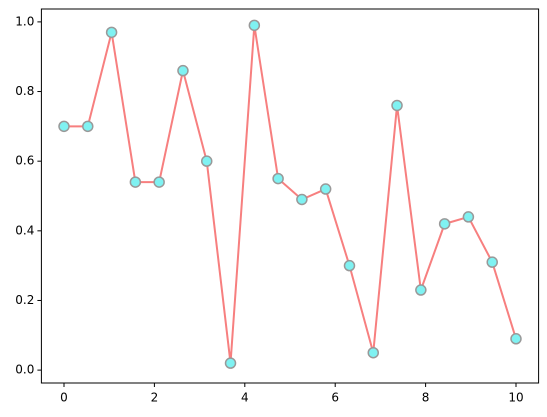  Describe the element at coordinates (24, 161) in the screenshot. I see `y-tick-label: 0.6` at that location.